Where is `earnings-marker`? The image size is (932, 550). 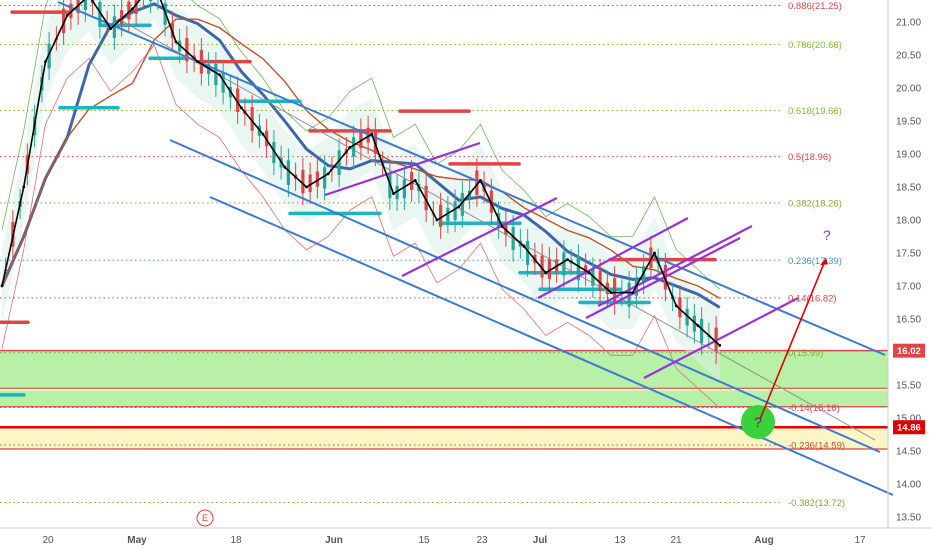
earnings-marker is located at coordinates (205, 518).